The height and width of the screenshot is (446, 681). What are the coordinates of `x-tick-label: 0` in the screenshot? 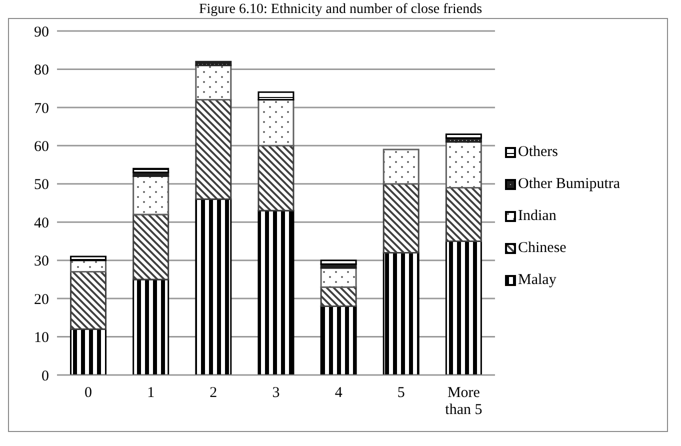 It's located at (88, 393).